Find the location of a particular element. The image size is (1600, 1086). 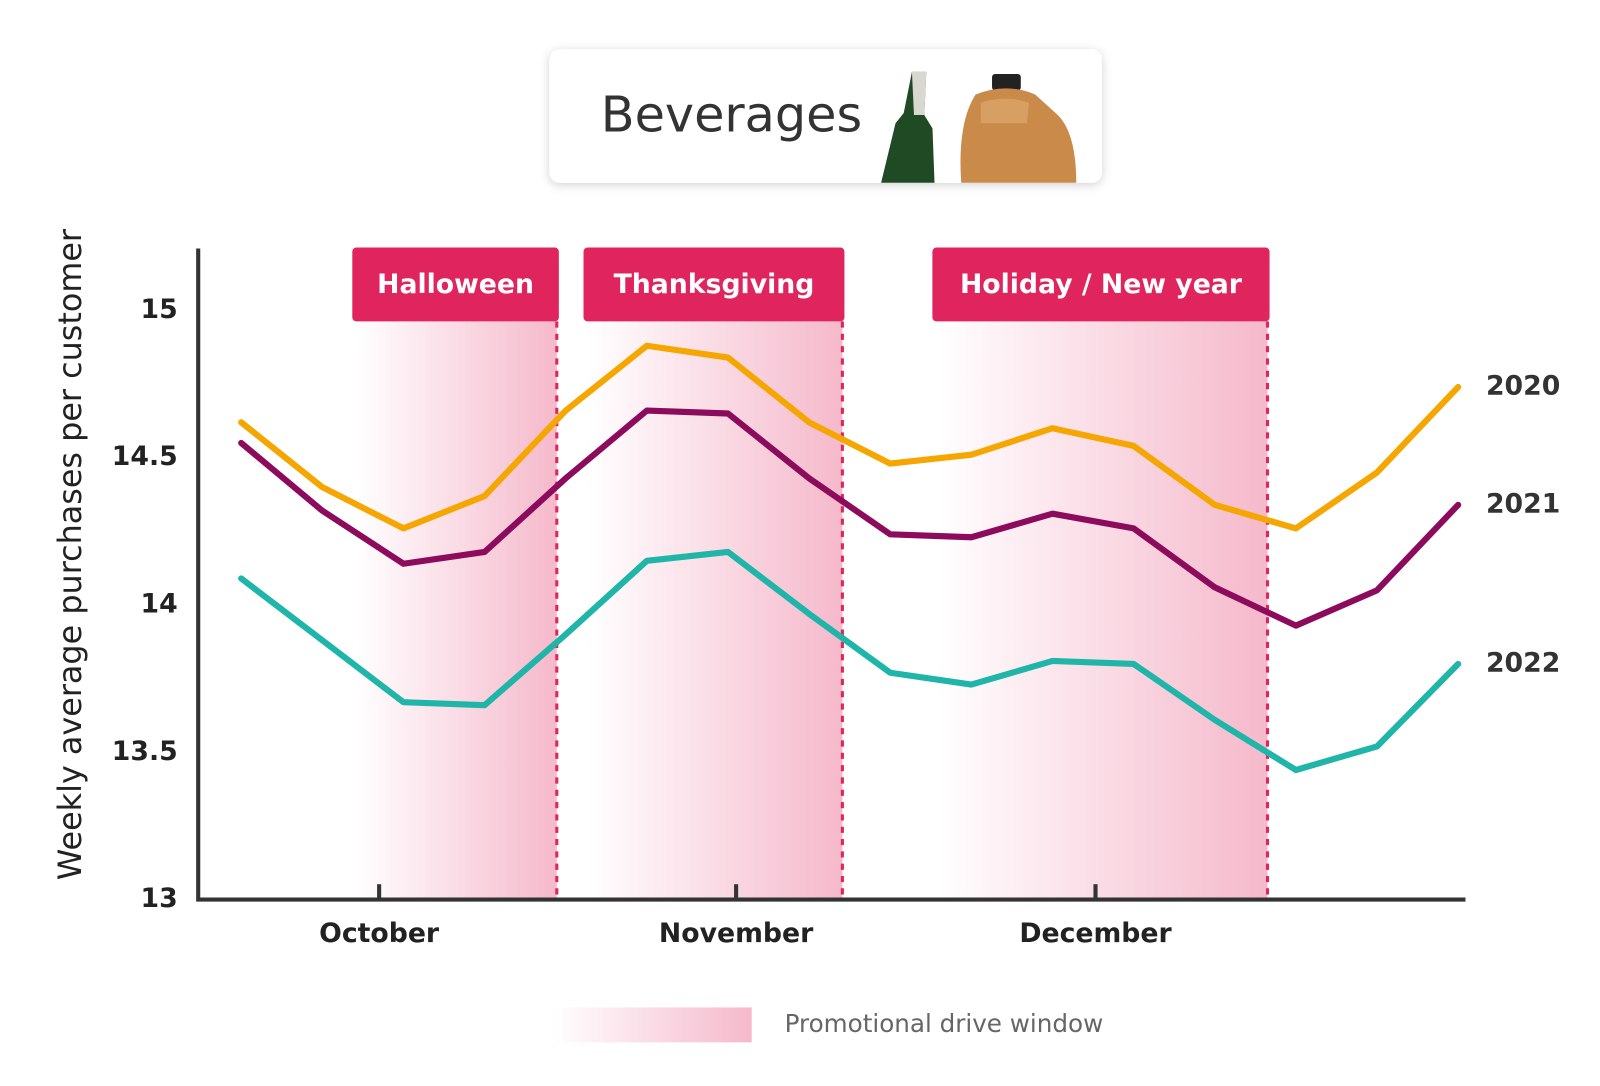

legend: Promotional drive window is located at coordinates (827, 1025).